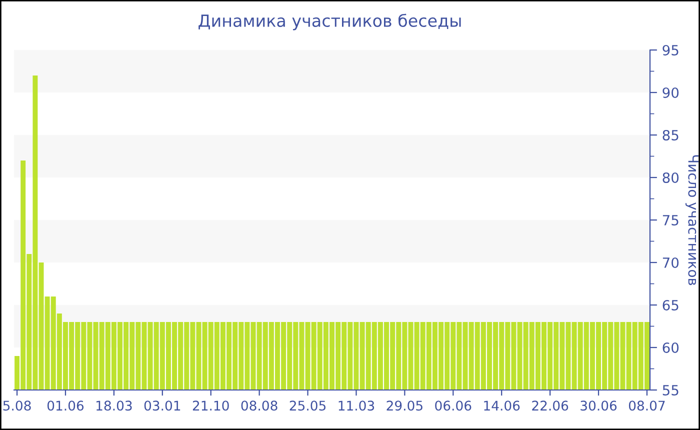  I want to click on x-tick-label: 08.08, so click(259, 405).